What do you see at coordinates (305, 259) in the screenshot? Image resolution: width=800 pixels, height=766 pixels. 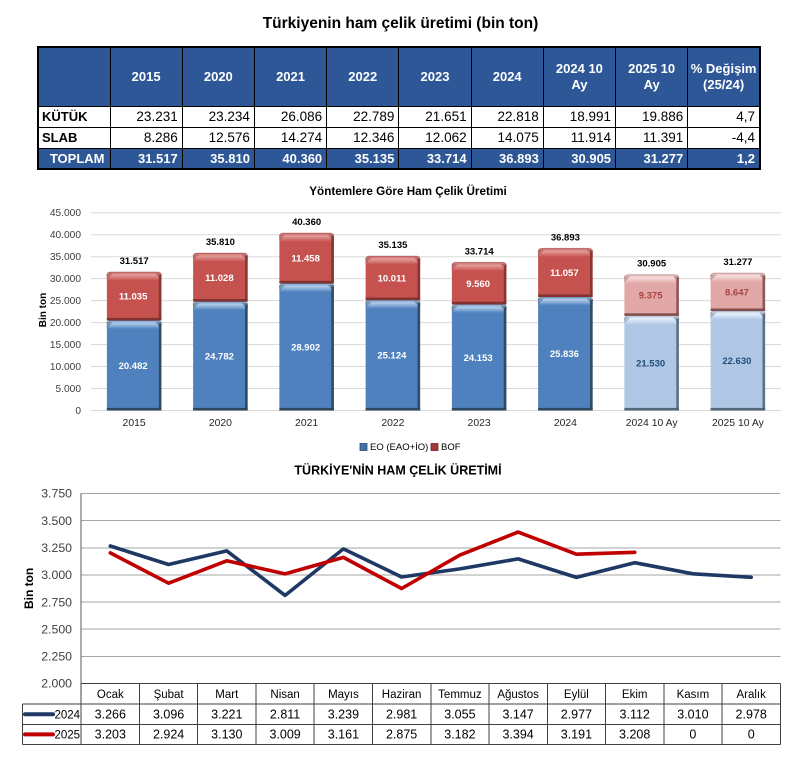 I see `svg-text: 11.458` at bounding box center [305, 259].